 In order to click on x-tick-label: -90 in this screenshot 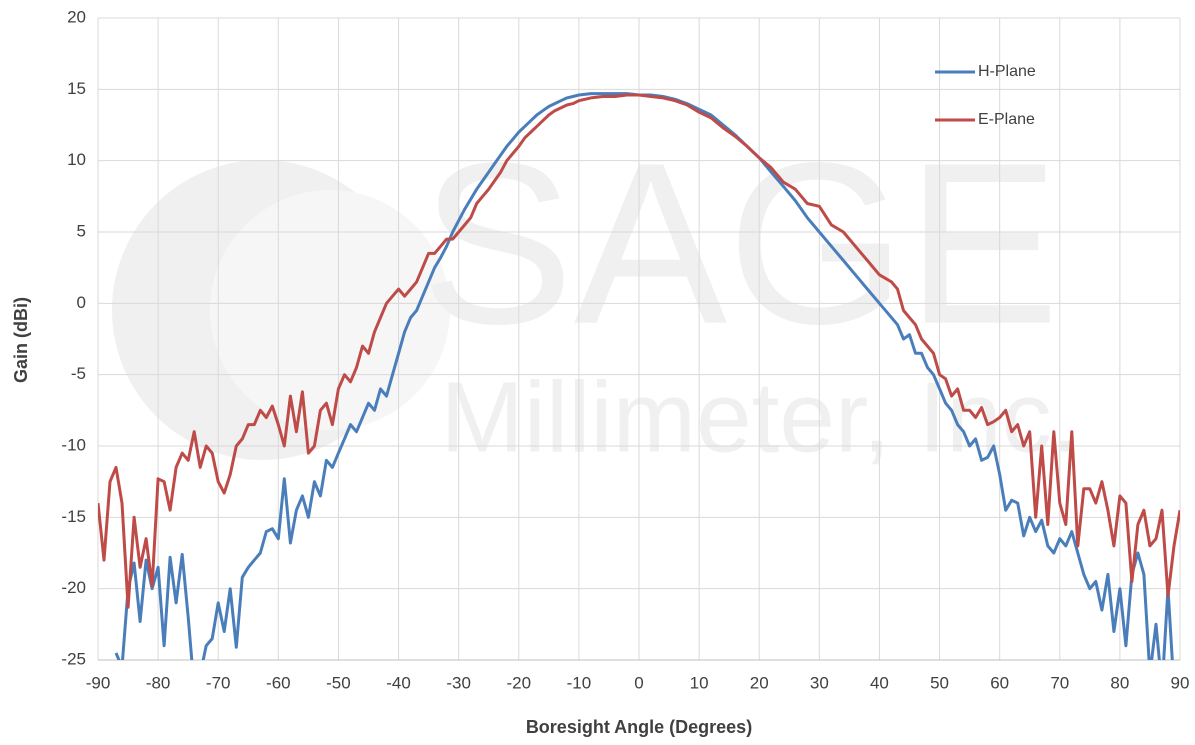, I will do `click(98, 682)`.